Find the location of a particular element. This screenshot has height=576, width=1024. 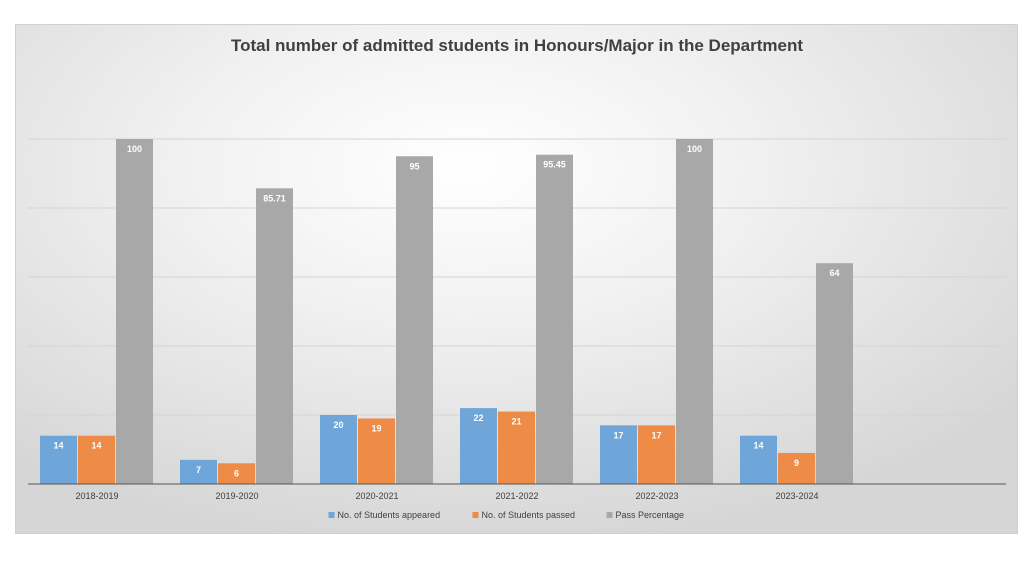

data-label: 95.45 is located at coordinates (554, 165).